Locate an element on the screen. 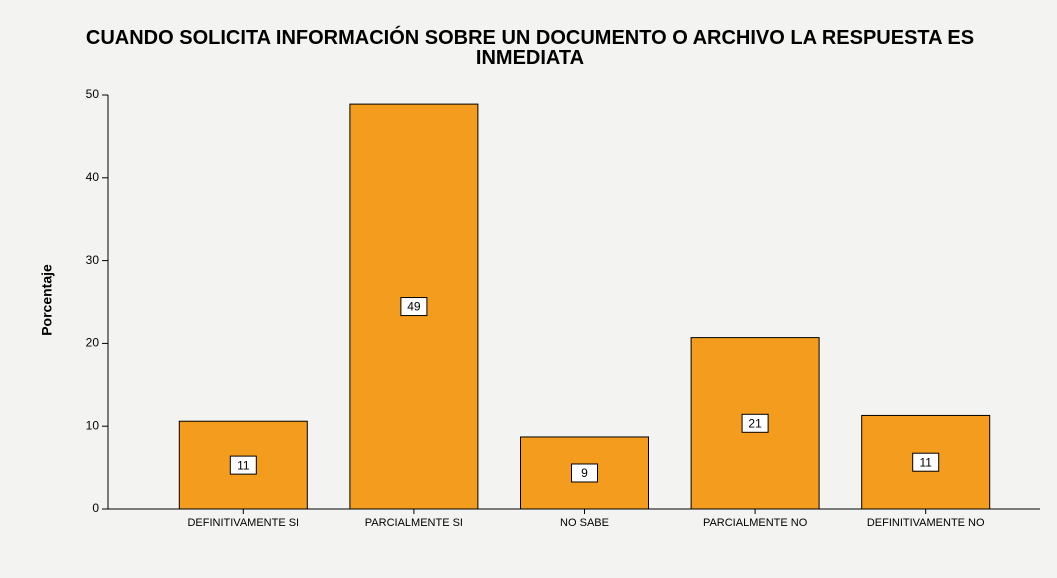  x-tick-label: DEFINITIVAMENTE NO is located at coordinates (926, 523).